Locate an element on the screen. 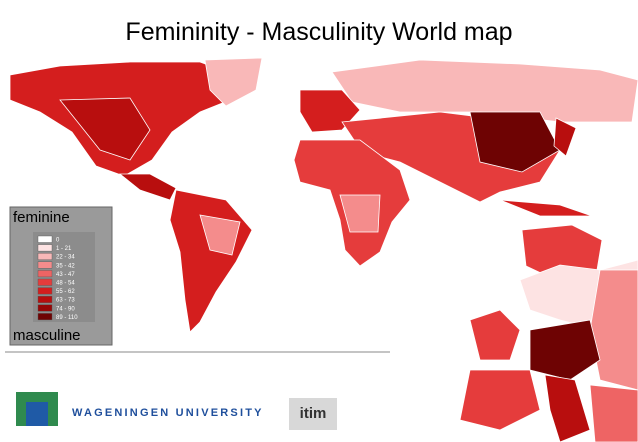 Image resolution: width=638 pixels, height=442 pixels. wageningen-logo-inner is located at coordinates (37, 414).